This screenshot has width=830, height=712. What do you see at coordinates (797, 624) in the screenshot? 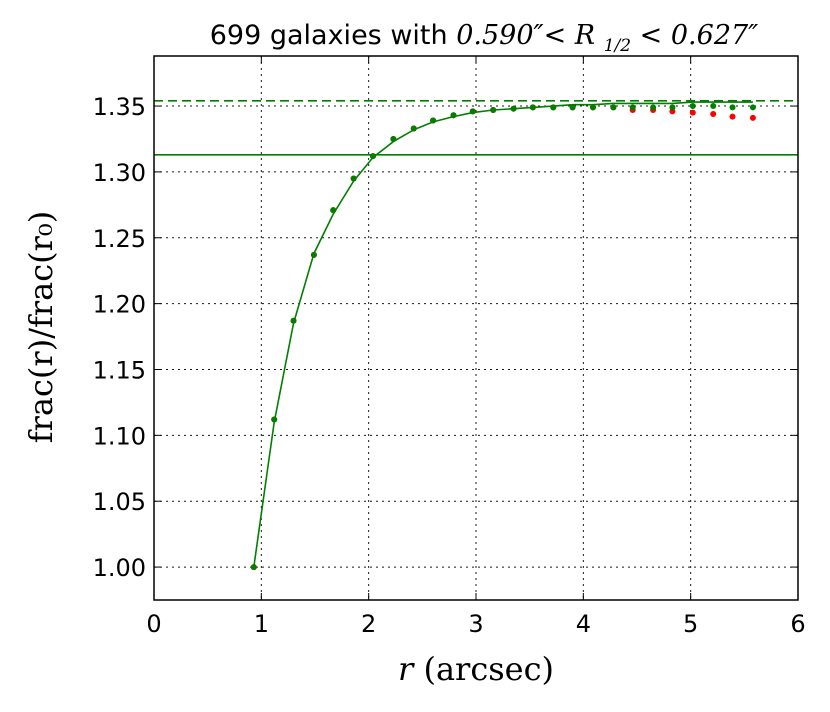
I see `x-tick-label: 6` at bounding box center [797, 624].